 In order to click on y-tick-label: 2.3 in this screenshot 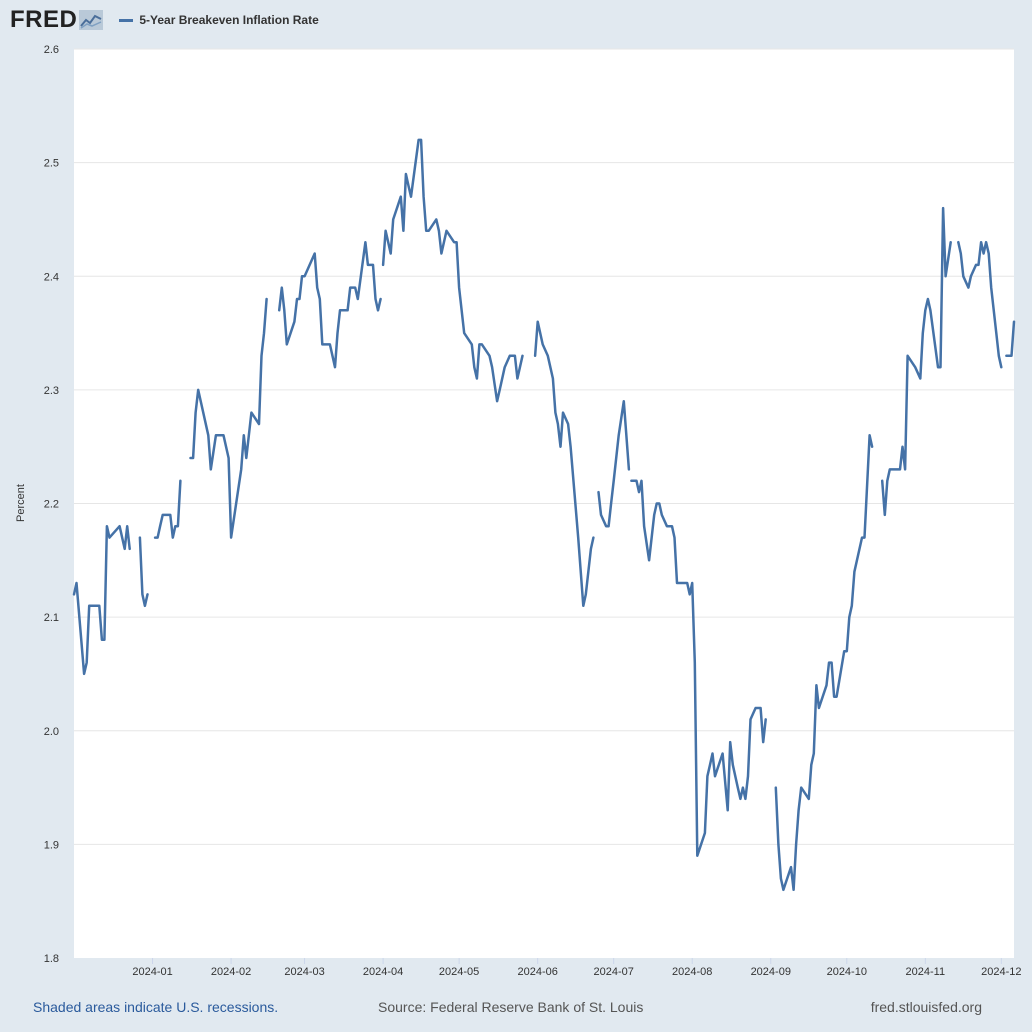, I will do `click(51, 391)`.